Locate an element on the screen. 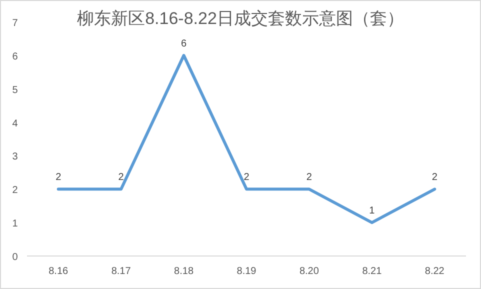 Image resolution: width=481 pixels, height=289 pixels. x-tick-label: 8.17 is located at coordinates (121, 271).